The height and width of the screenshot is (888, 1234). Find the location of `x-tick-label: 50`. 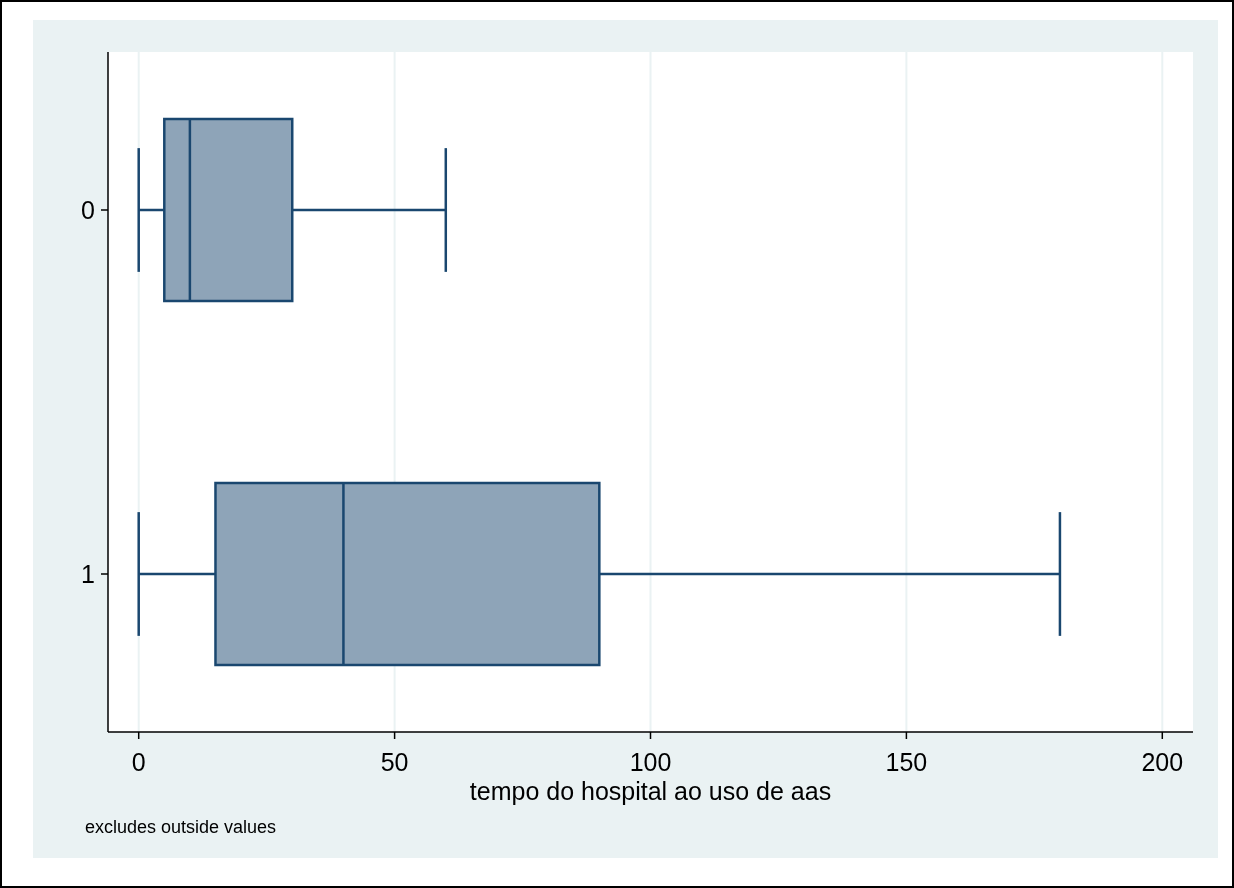

x-tick-label: 50 is located at coordinates (394, 762).